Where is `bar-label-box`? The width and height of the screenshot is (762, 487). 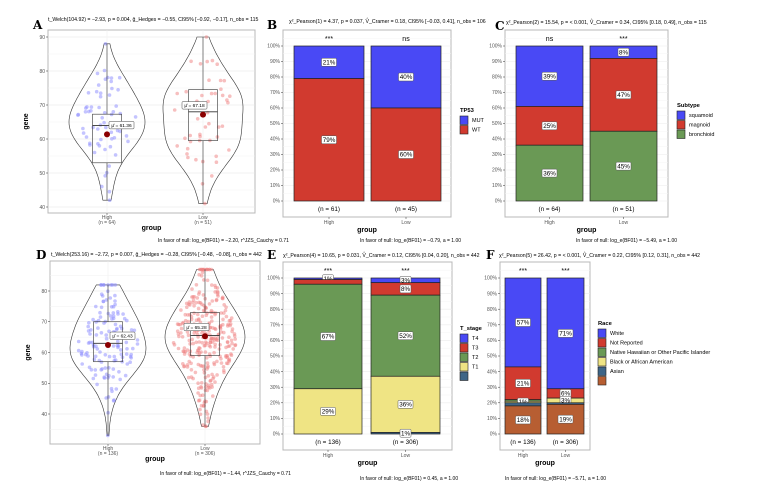
bar-label-box is located at coordinates (406, 77).